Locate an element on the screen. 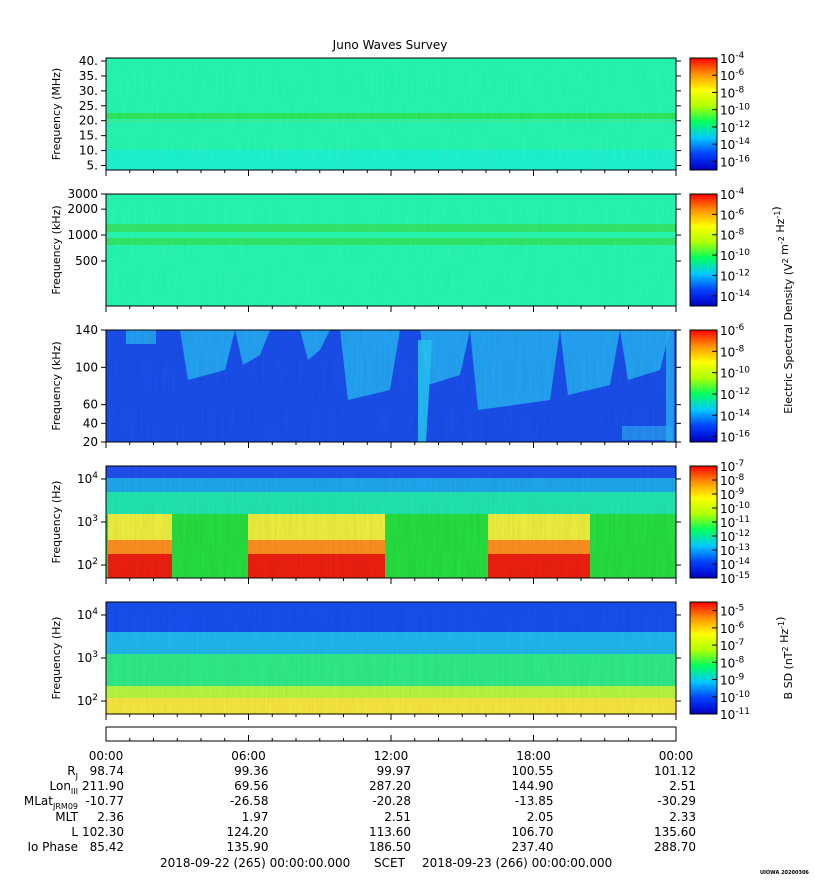 The image size is (815, 884). panel-4-ylabel: Frequency (Hz) is located at coordinates (56, 522).